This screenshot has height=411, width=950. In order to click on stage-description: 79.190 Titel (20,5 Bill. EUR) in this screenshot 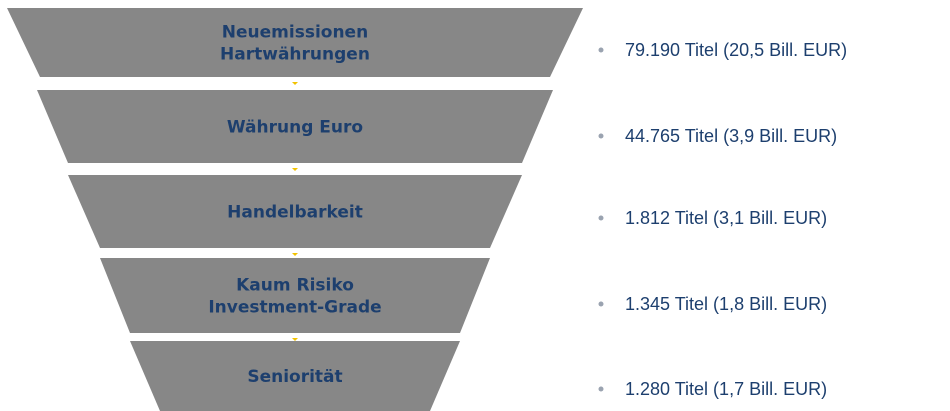, I will do `click(736, 50)`.